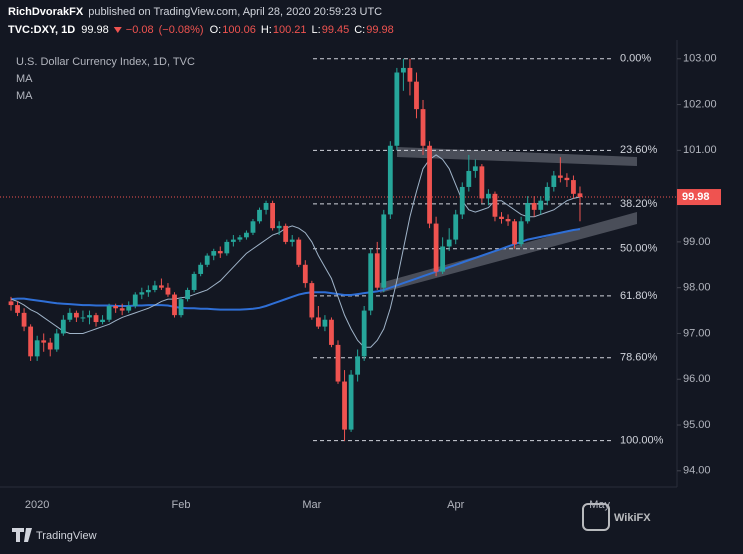  I want to click on y-tick-label: 99.00, so click(697, 242).